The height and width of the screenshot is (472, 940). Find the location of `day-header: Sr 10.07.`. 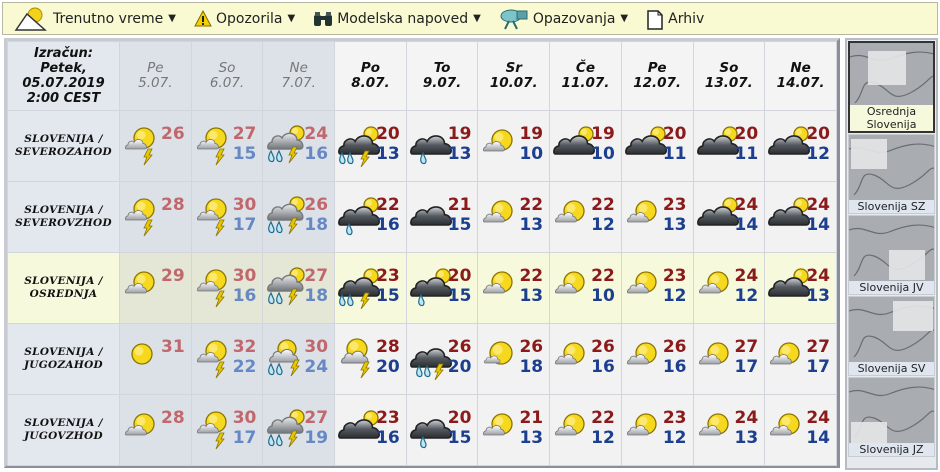

day-header: Sr 10.07. is located at coordinates (514, 76).